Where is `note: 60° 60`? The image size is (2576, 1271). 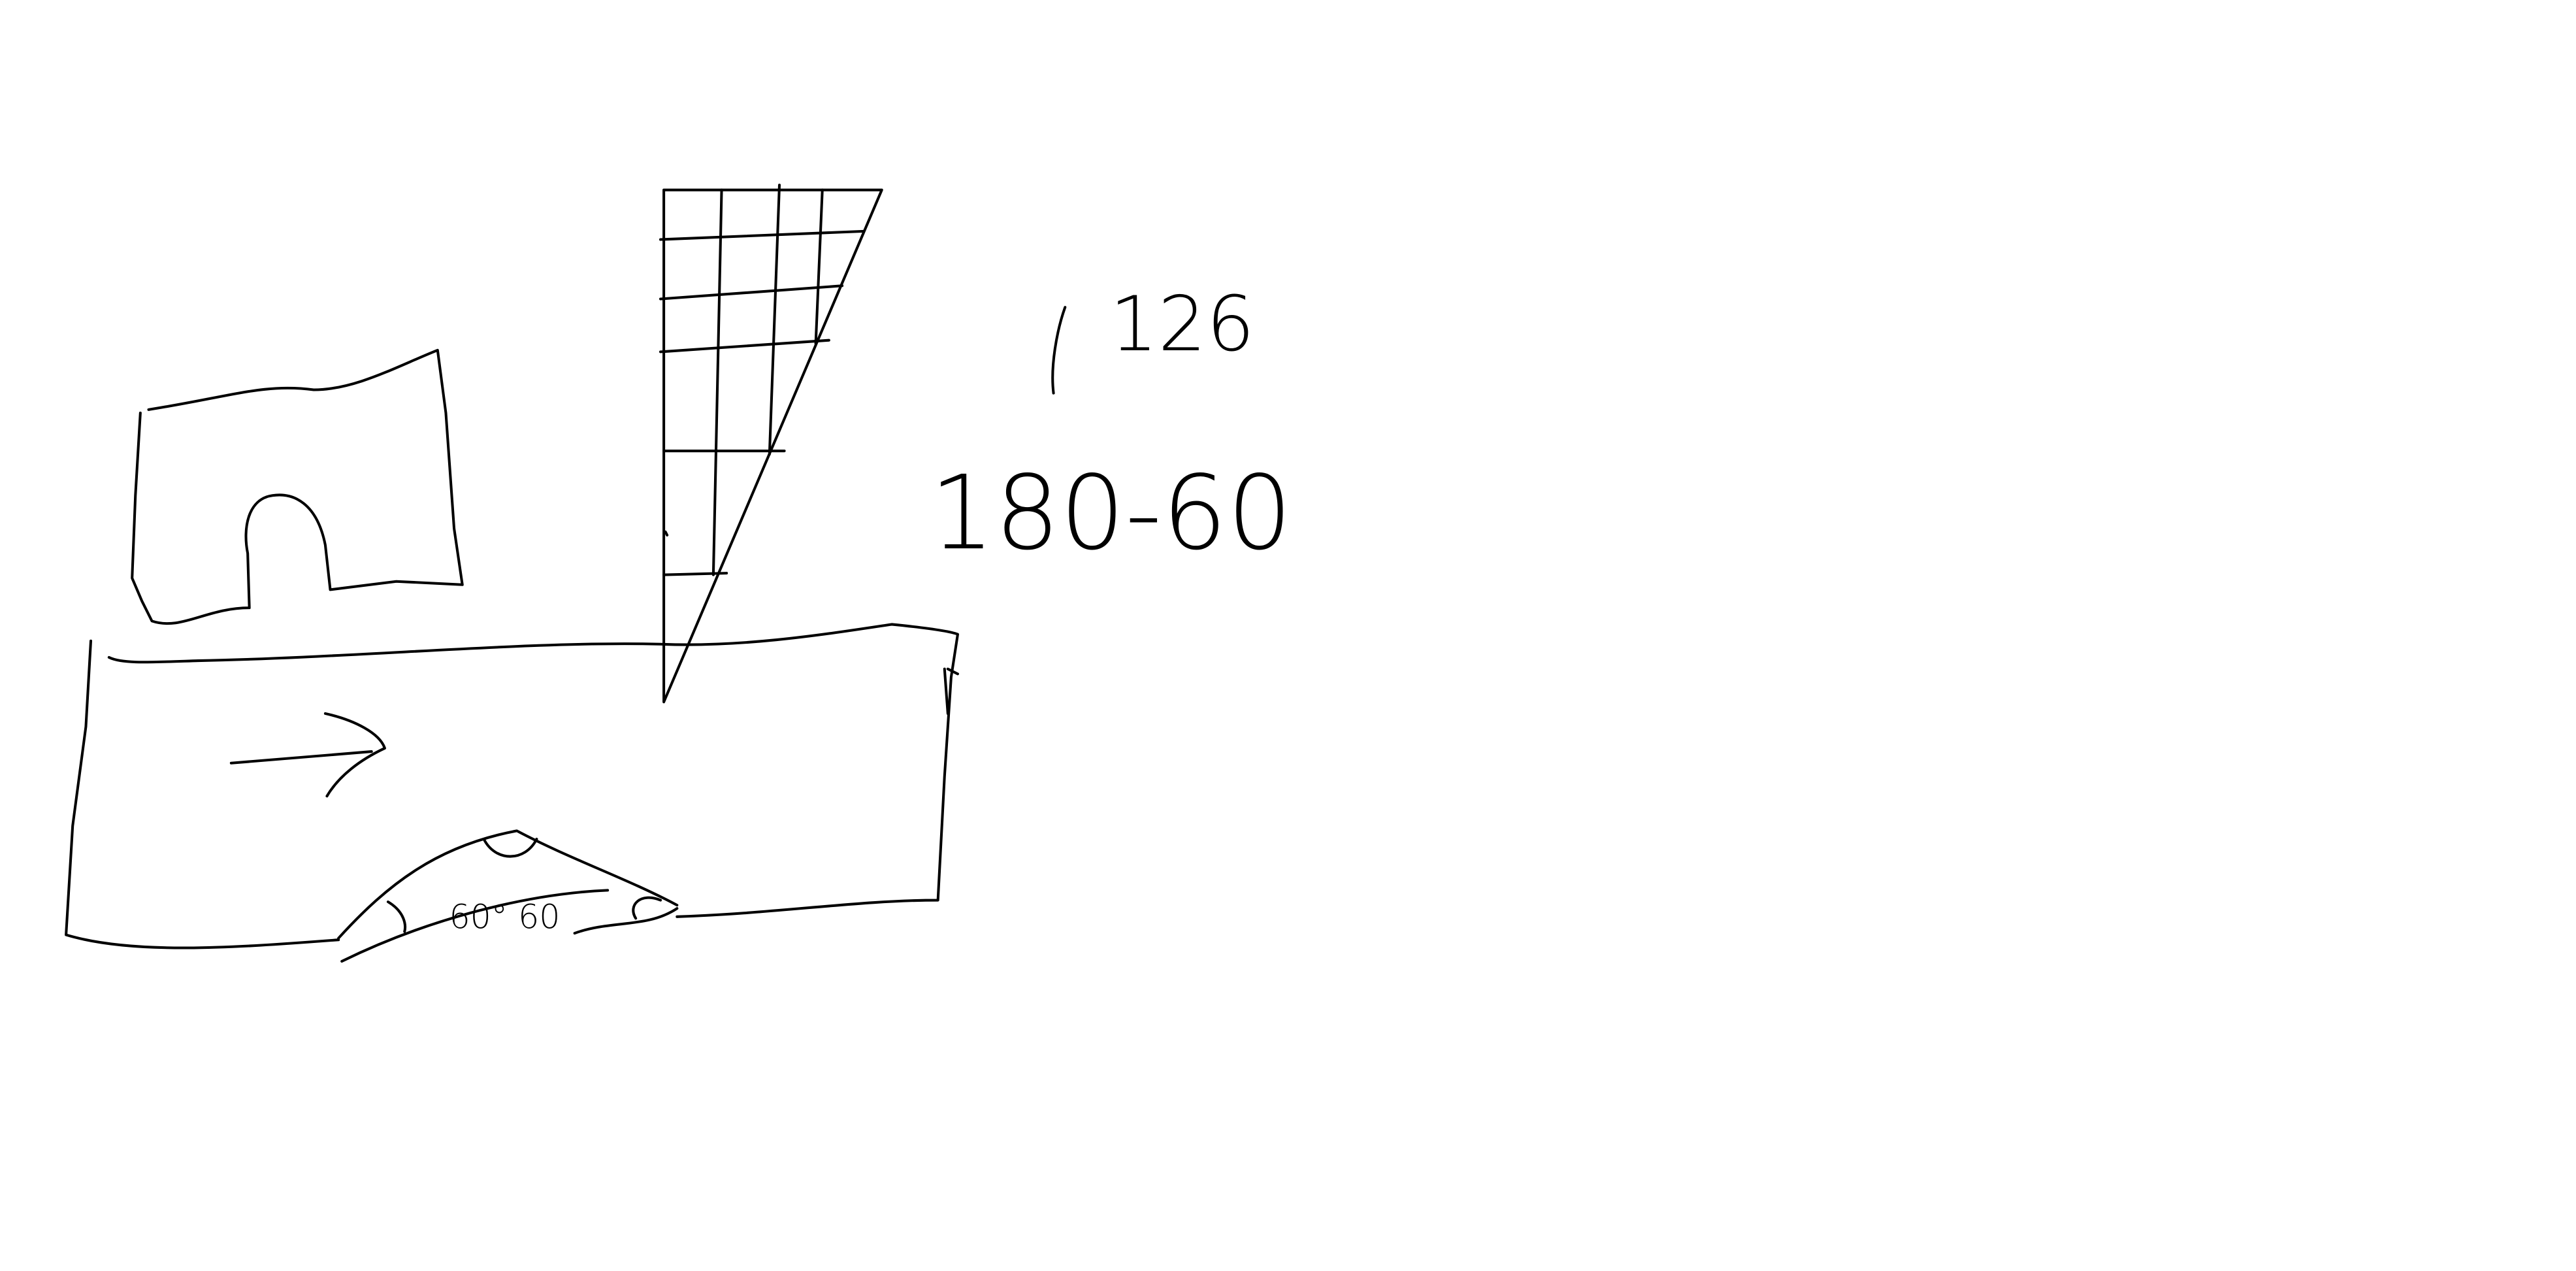 note: 60° 60 is located at coordinates (504, 917).